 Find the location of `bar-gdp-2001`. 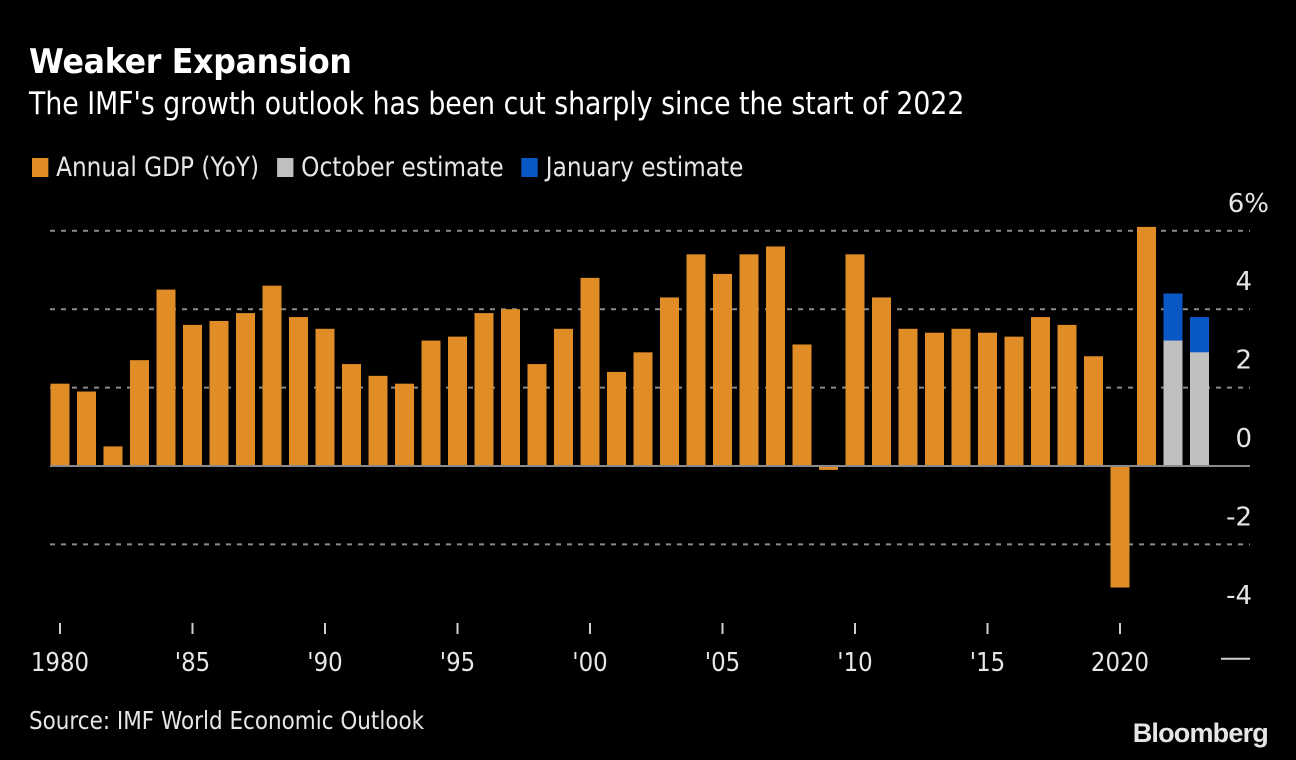

bar-gdp-2001 is located at coordinates (616, 418).